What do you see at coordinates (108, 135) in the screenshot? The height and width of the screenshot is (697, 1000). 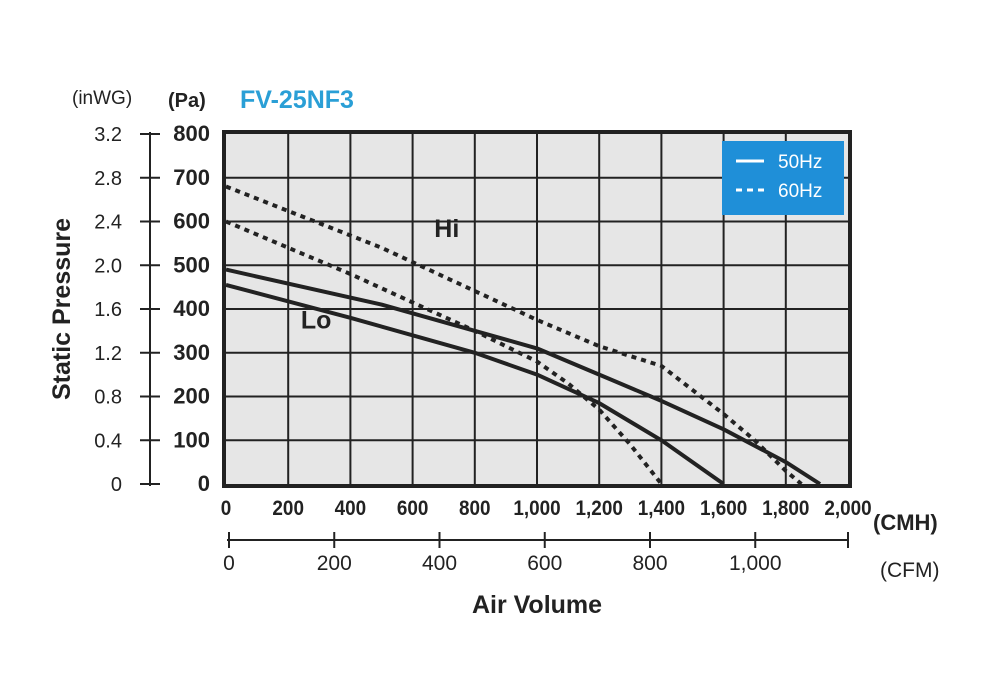 I see `y-tick-label-inwg: 3.2` at bounding box center [108, 135].